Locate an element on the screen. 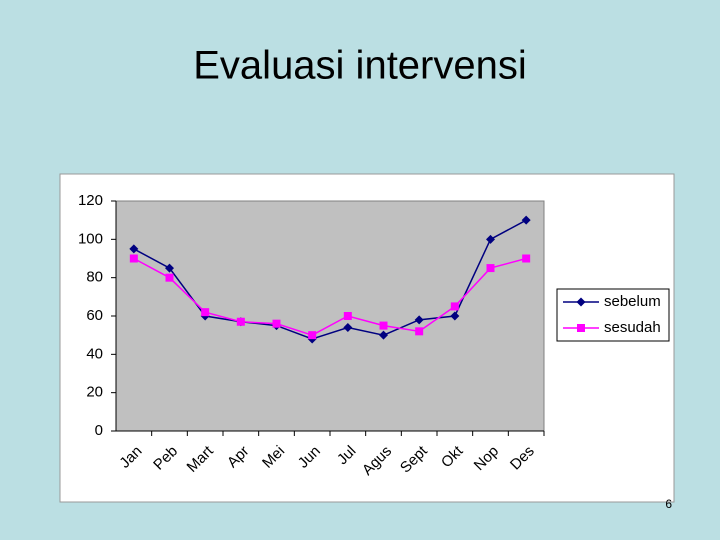  y-tick-label: 120 is located at coordinates (90, 200).